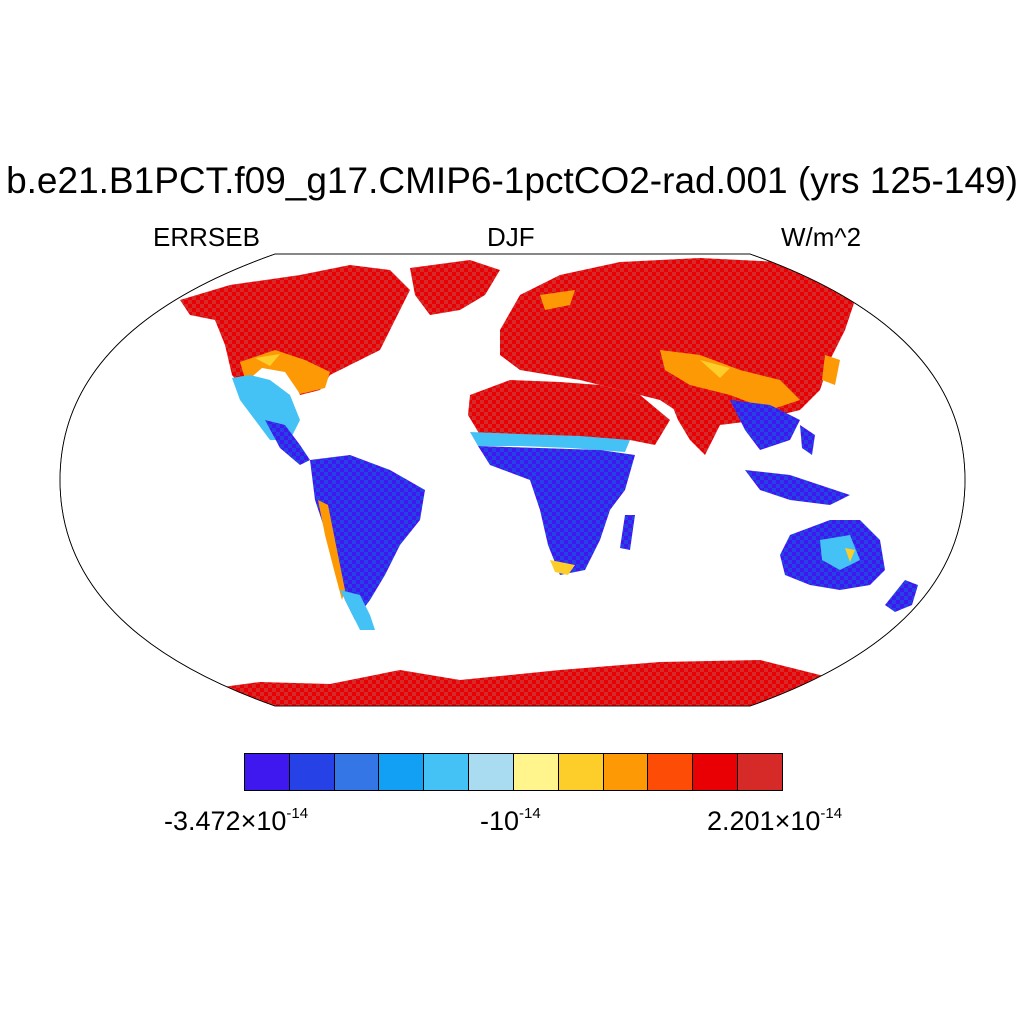 This screenshot has height=1024, width=1024. I want to click on land-se-asia, so click(765, 425).